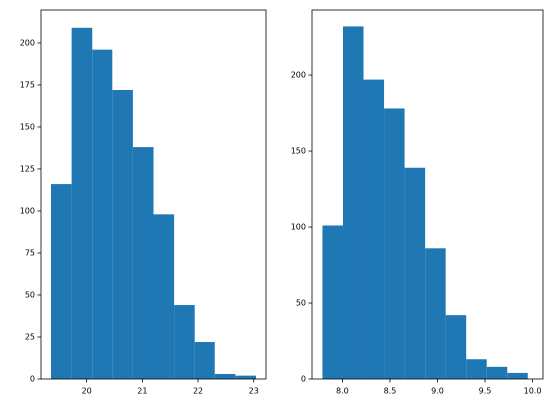 The image size is (557, 409). I want to click on x-tick-label: 8.0, so click(342, 391).